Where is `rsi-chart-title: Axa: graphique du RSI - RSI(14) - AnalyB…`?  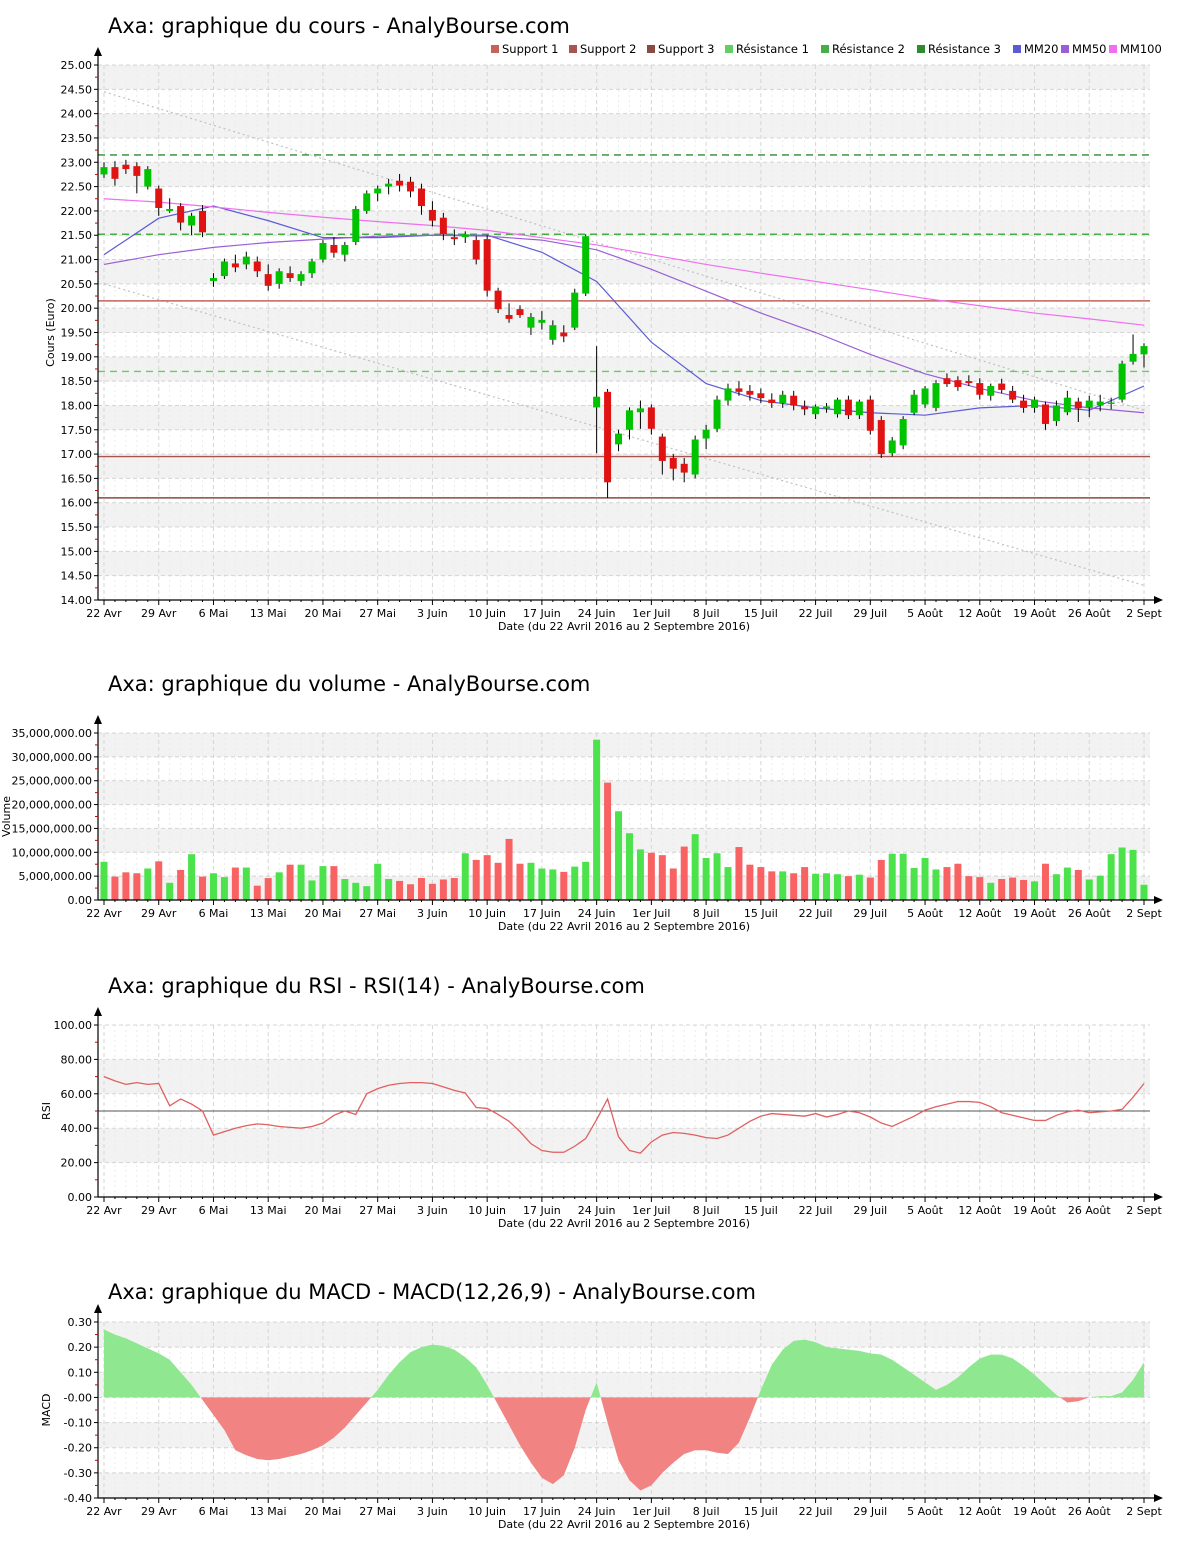 rsi-chart-title: Axa: graphique du RSI - RSI(14) - AnalyB… is located at coordinates (376, 986).